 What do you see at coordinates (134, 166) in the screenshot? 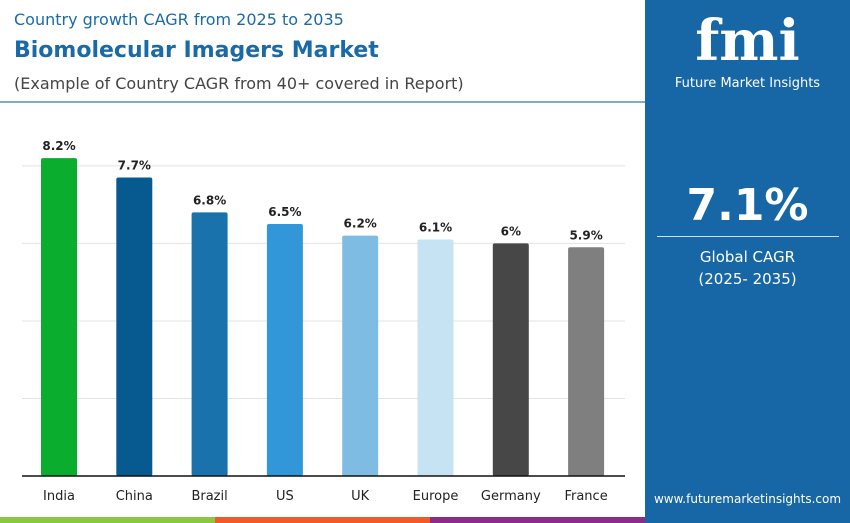
I see `data-label: 7.7%` at bounding box center [134, 166].